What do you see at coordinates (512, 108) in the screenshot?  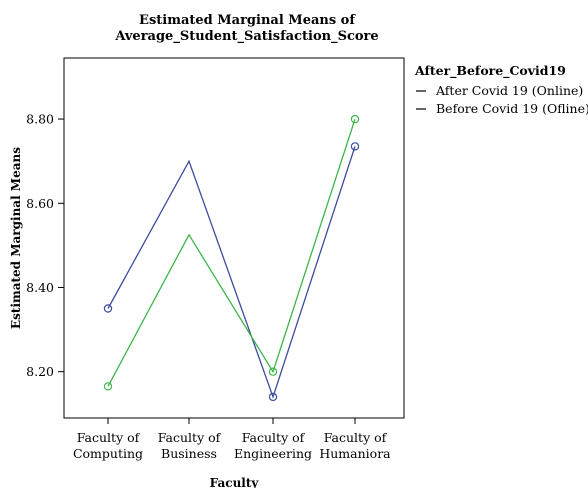 I see `legend-item-label: Before Covid 19 (Ofline)` at bounding box center [512, 108].